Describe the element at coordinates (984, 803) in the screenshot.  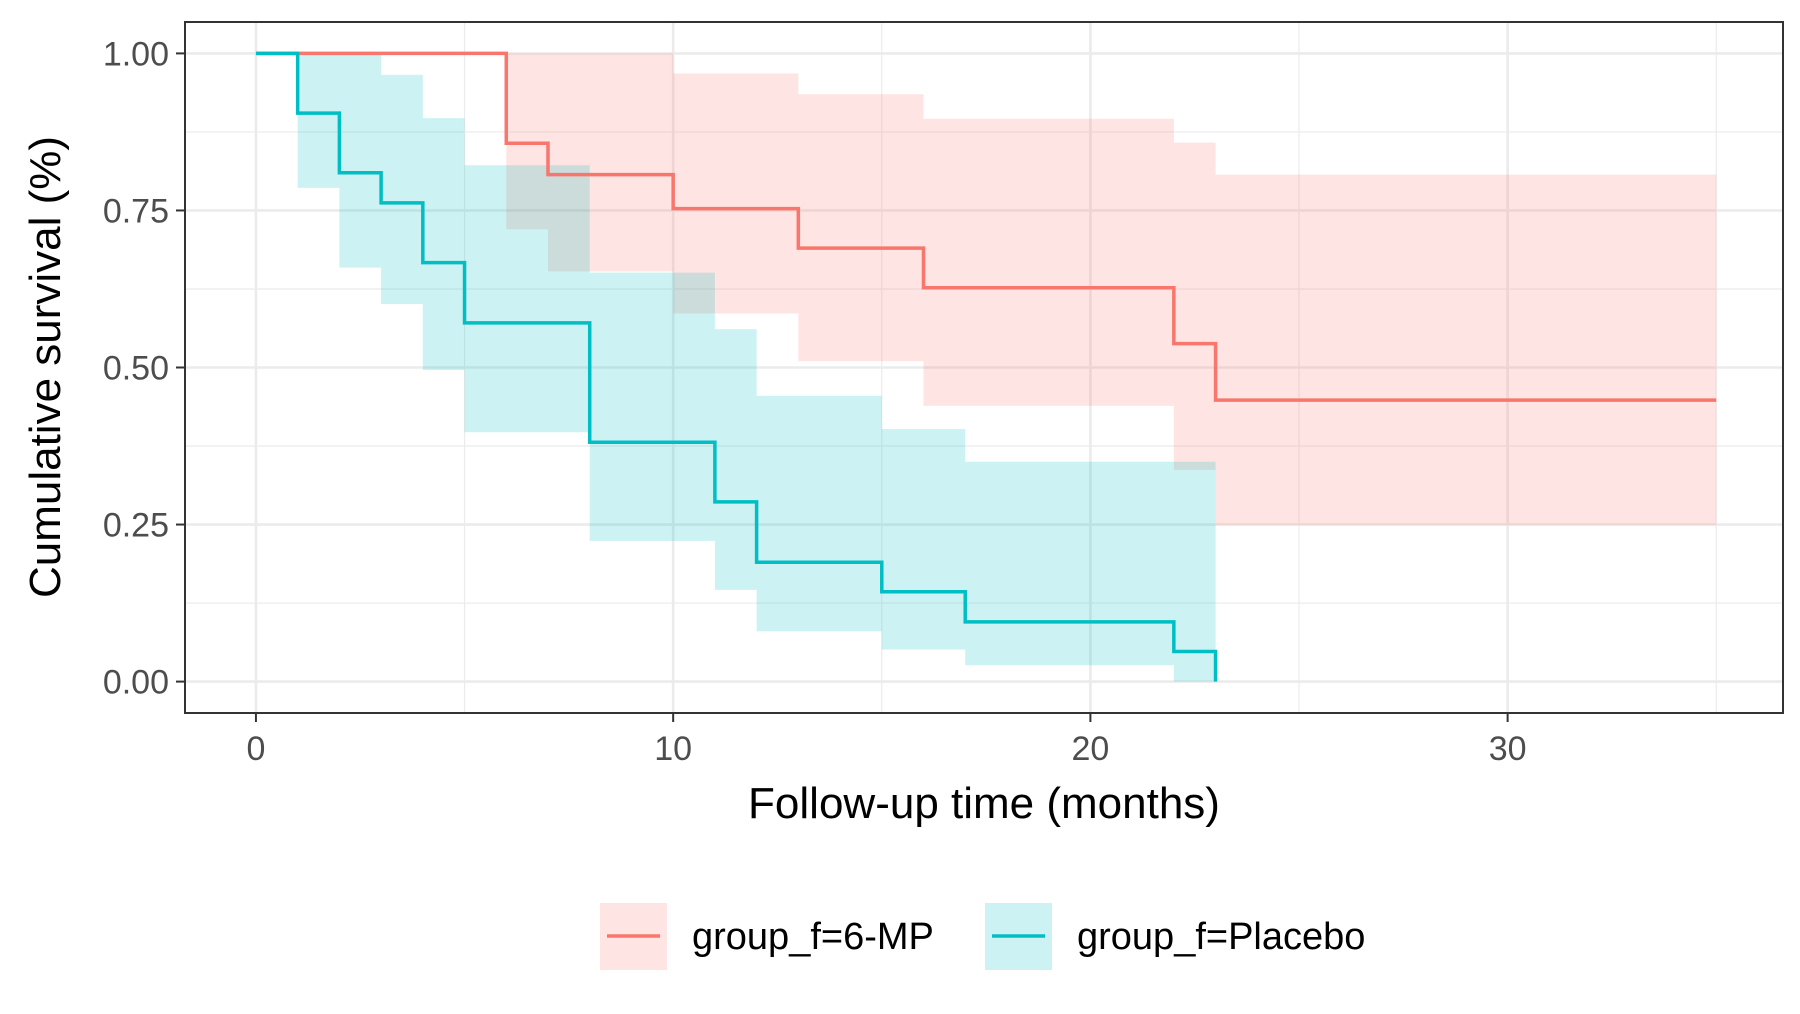
I see `x-axis-title: Follow-up time (months)` at that location.